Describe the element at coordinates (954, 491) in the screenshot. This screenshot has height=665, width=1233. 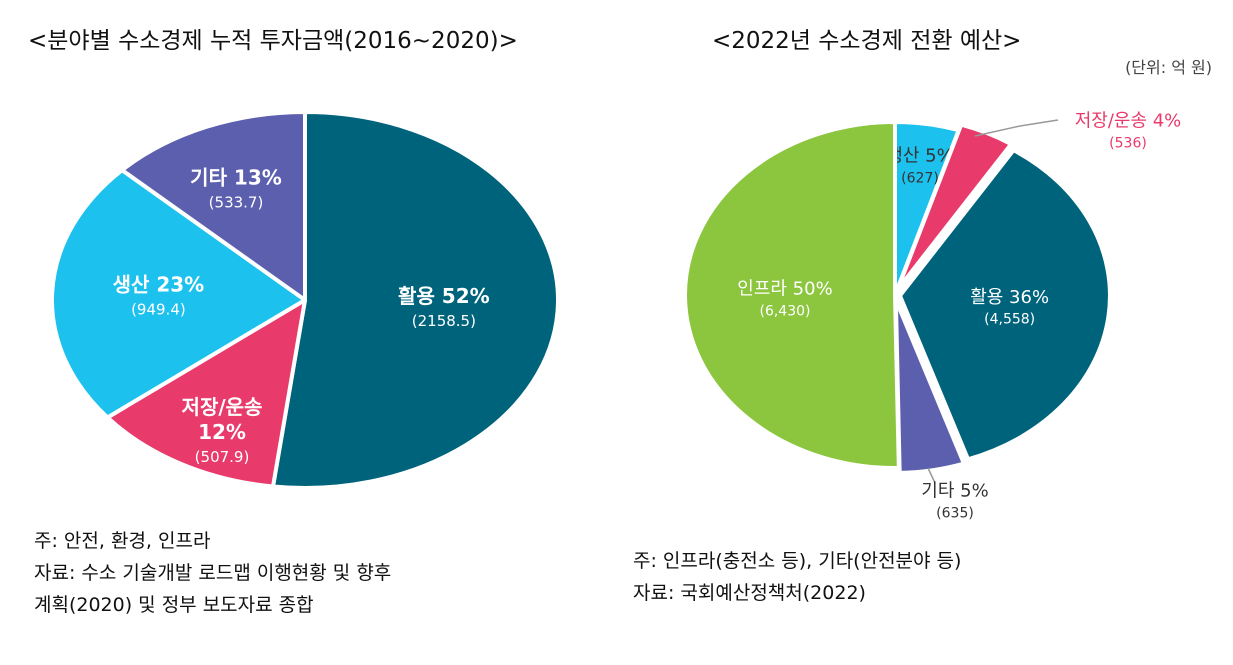
I see `chart2-slice-3-label-0: 기타 5%` at that location.